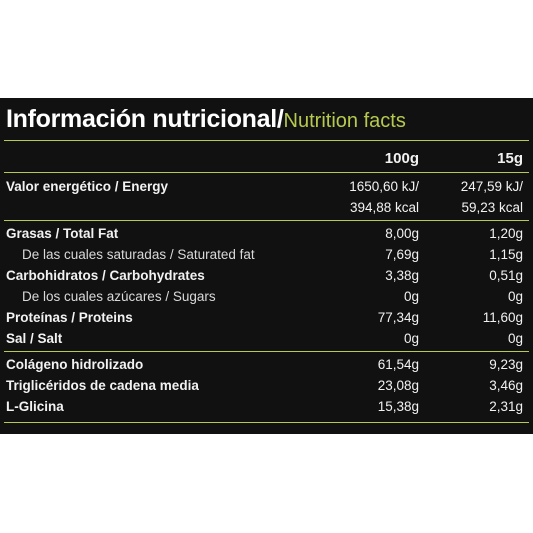 This screenshot has width=533, height=533. What do you see at coordinates (266, 317) in the screenshot?
I see `table-row: Proteínas / Proteins 77,34g 11,60g` at bounding box center [266, 317].